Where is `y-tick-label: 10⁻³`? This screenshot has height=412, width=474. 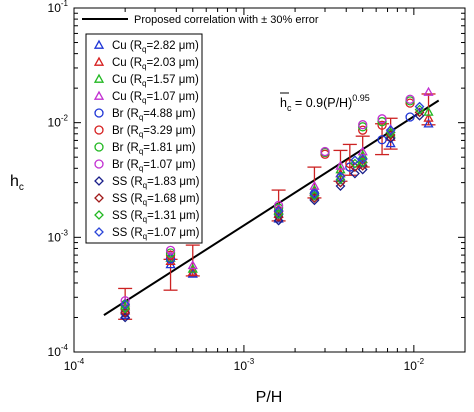
y-tick-label: 10⁻³ is located at coordinates (58, 236).